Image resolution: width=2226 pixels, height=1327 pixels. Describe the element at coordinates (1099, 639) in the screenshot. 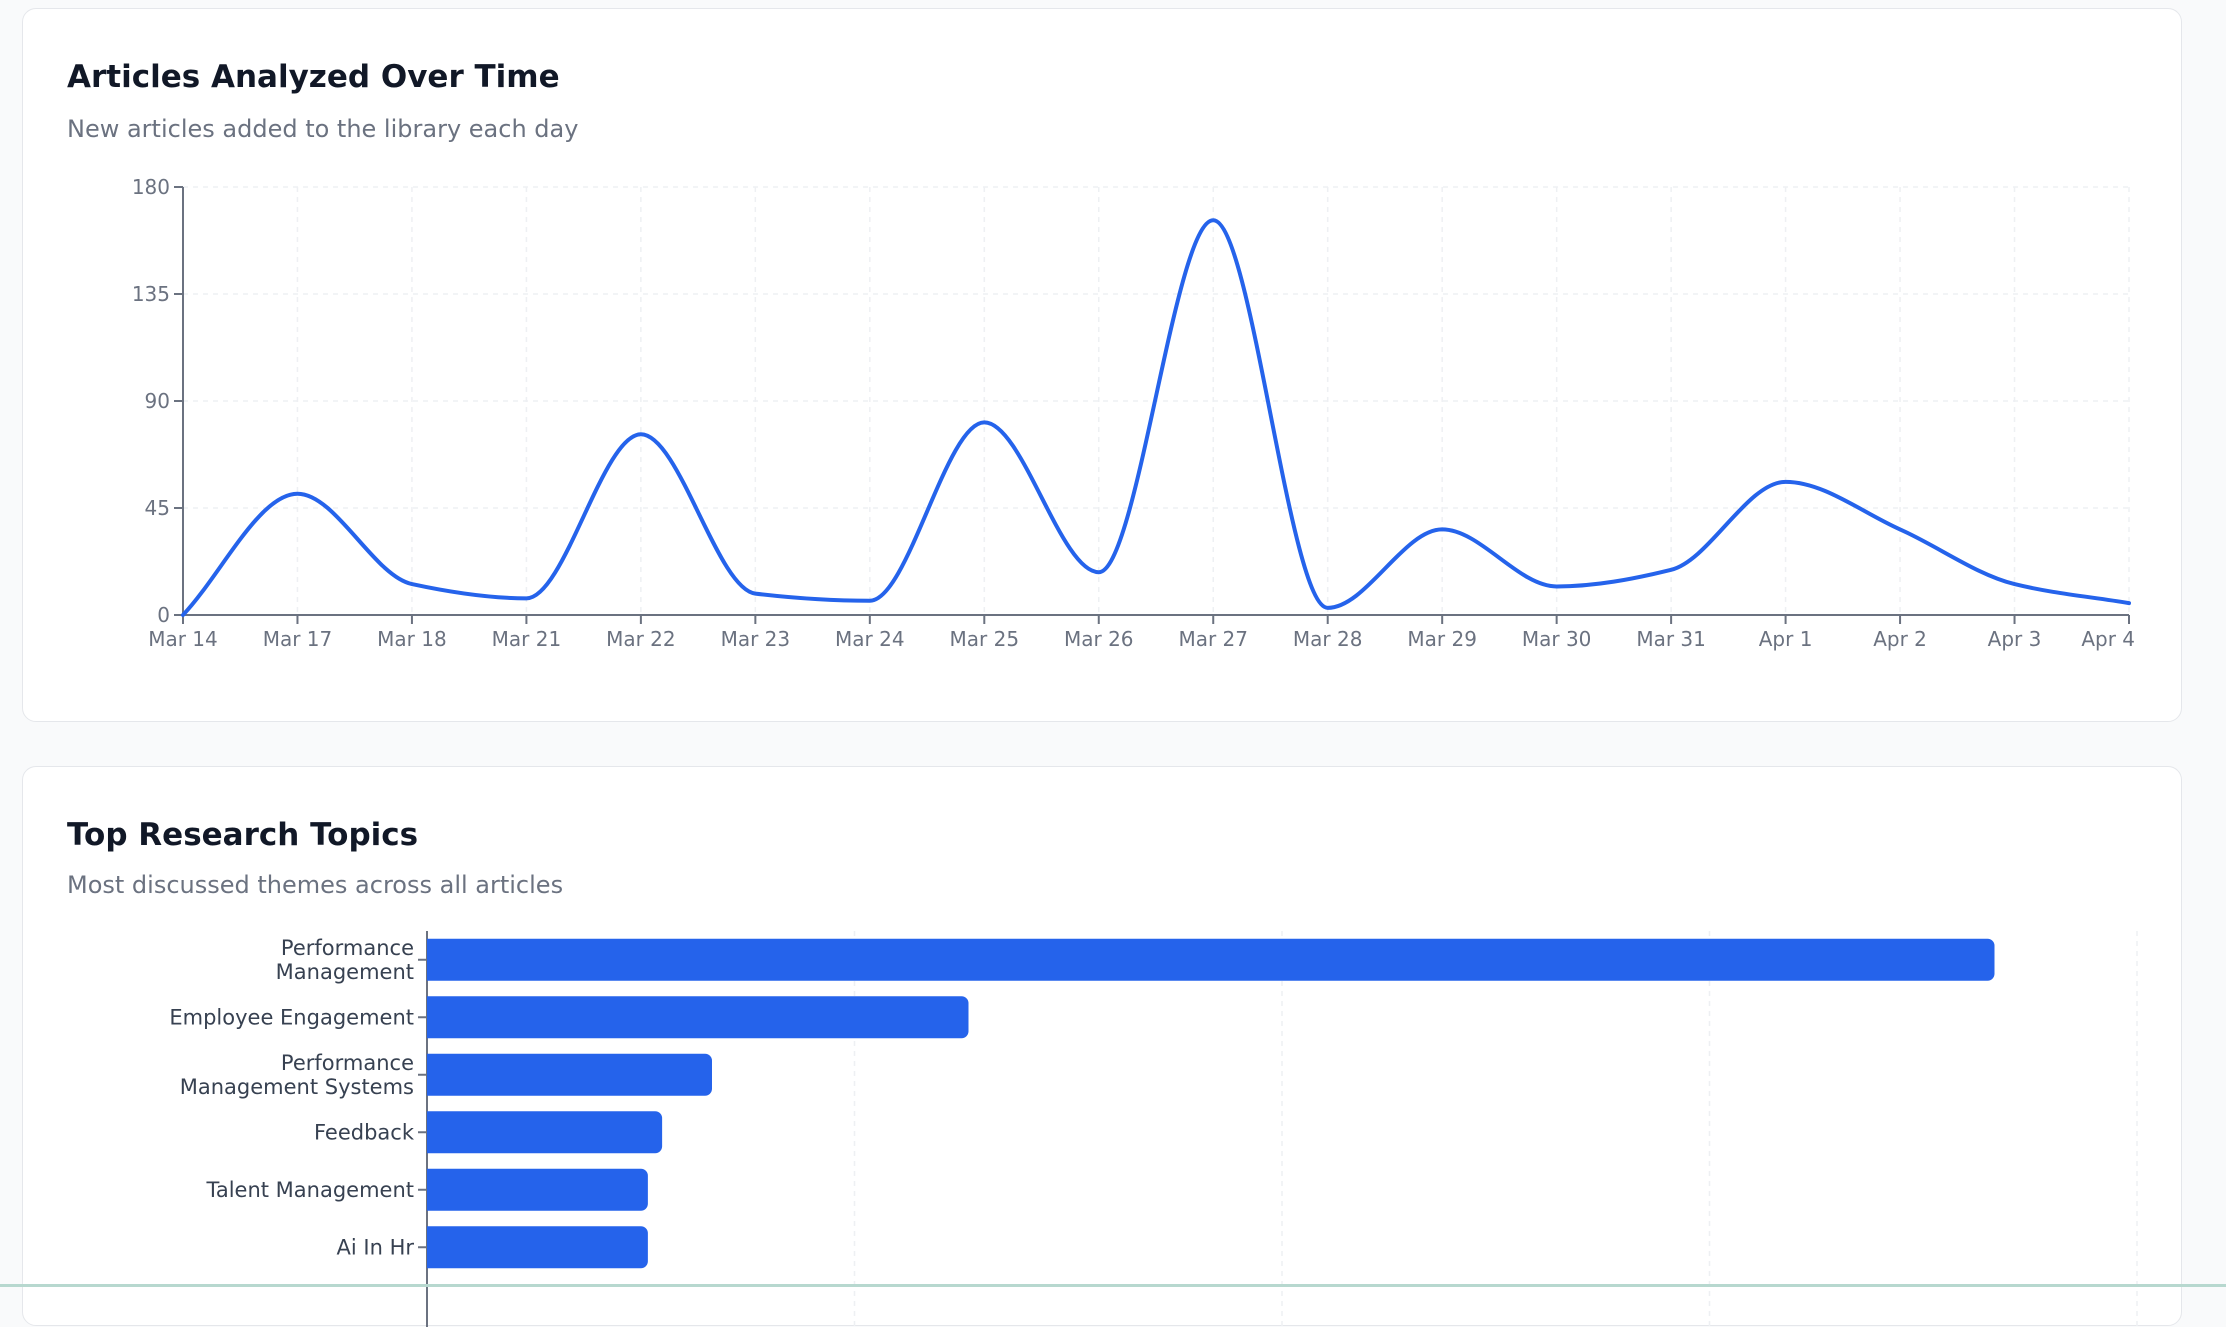

I see `x-tick-label: Mar 26` at that location.